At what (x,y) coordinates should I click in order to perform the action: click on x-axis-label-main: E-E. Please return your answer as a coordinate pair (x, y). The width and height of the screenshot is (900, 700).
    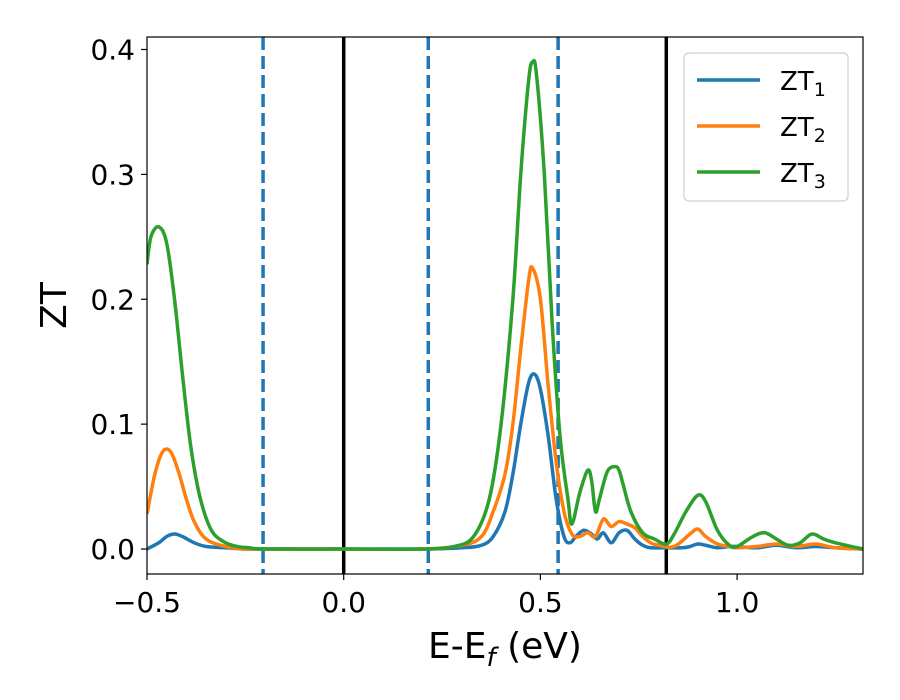
    Looking at the image, I should click on (457, 646).